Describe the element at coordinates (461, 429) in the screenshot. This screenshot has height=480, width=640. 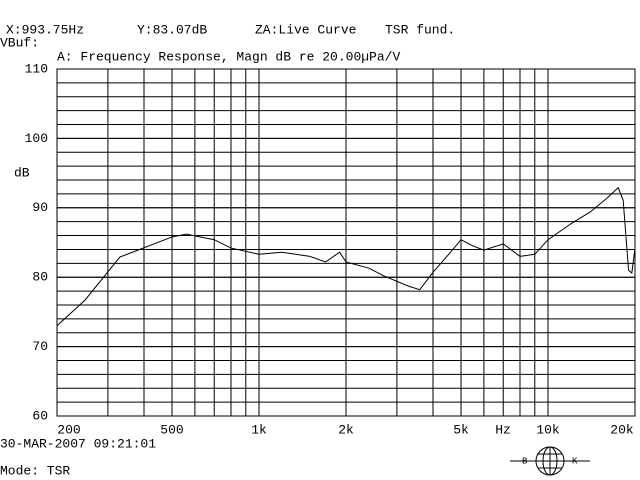
I see `x-tick-label: 5k` at that location.